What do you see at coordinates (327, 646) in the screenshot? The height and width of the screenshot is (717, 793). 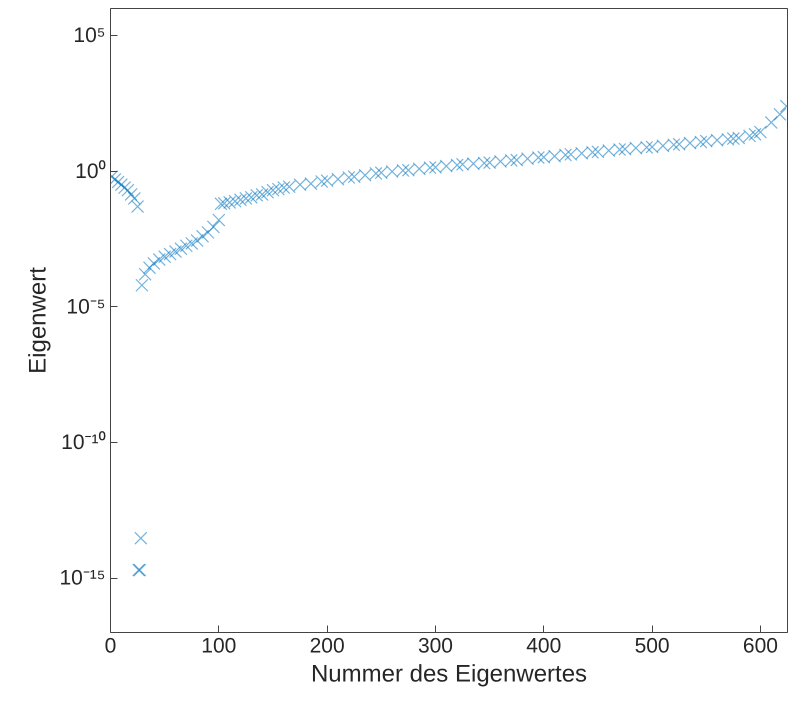 I see `x-tick-label: 200` at bounding box center [327, 646].